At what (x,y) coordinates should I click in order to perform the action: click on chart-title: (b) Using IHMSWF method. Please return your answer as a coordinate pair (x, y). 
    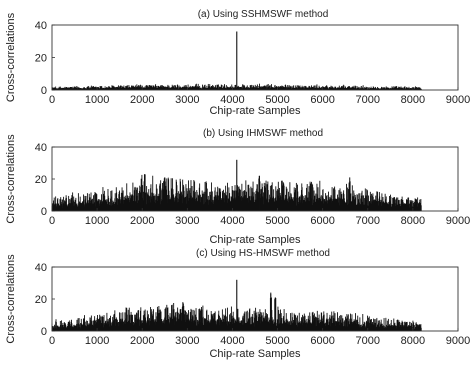
    Looking at the image, I should click on (263, 133).